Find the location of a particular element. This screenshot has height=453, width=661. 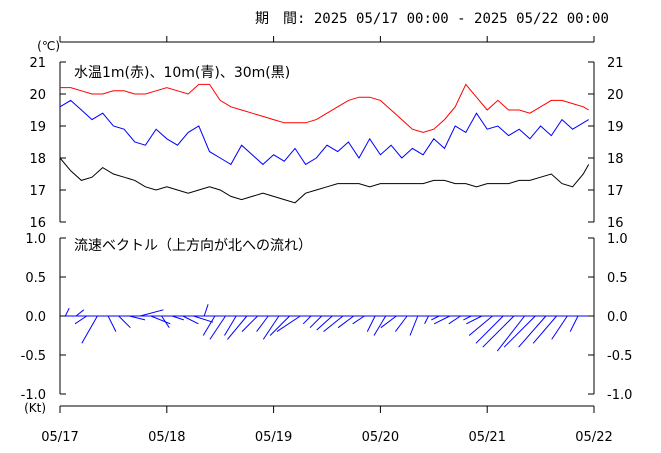

current-ytick-label-left: -1.0 is located at coordinates (33, 395).